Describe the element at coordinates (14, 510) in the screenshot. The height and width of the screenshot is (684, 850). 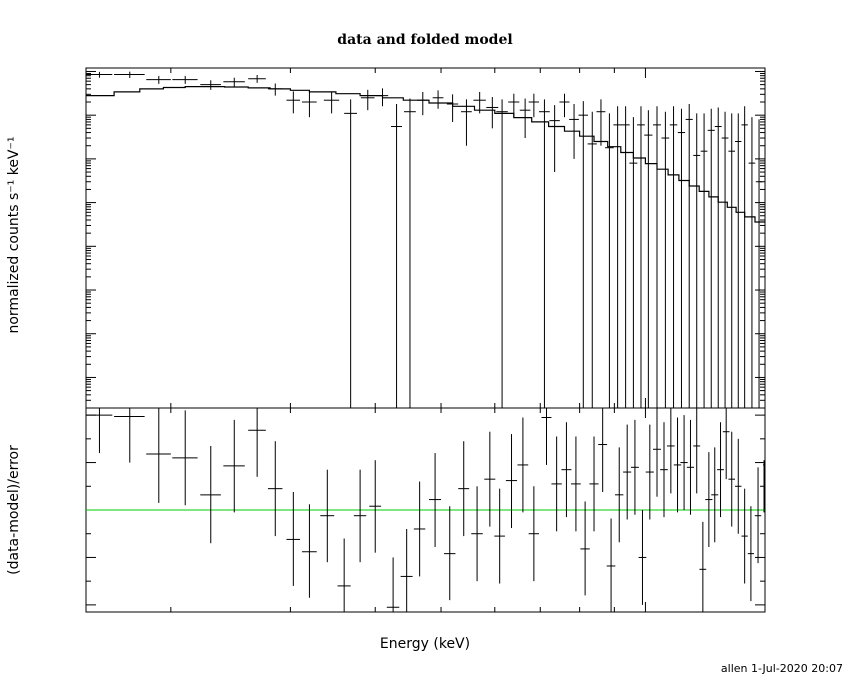
I see `residual-y-axis-label: (data-model)/error` at that location.